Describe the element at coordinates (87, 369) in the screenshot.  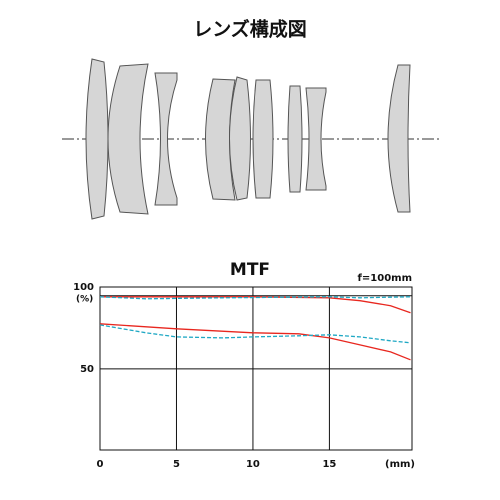
I see `y-tick-label: 50` at that location.